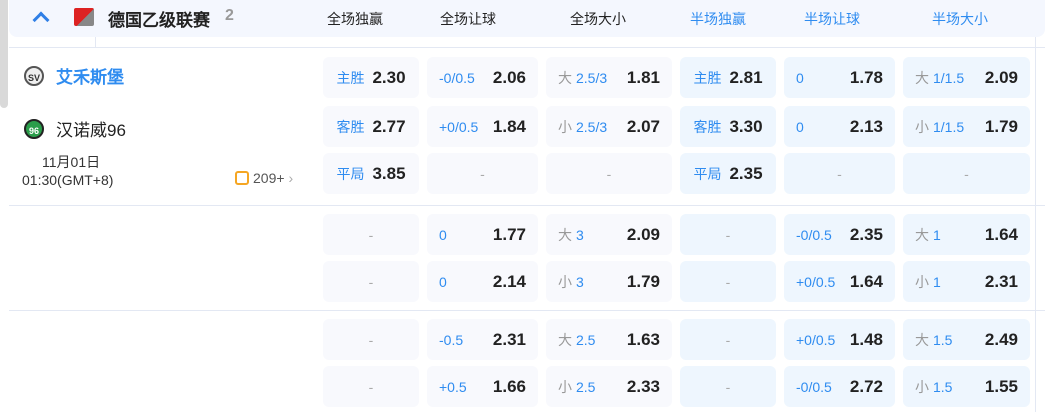  Describe the element at coordinates (839, 126) in the screenshot. I see `odds-cell-half-handicap: 0 2.13` at that location.